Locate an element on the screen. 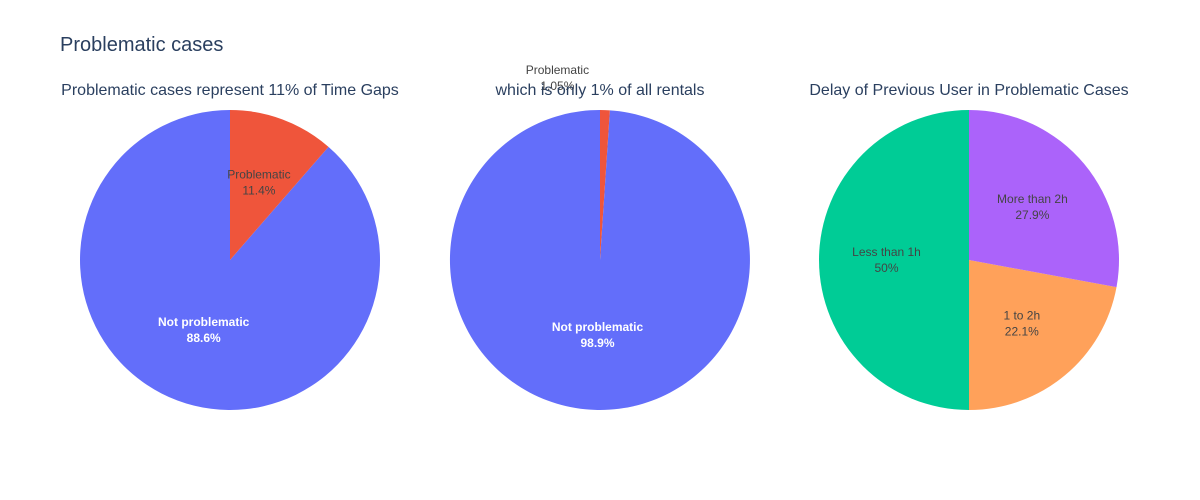  pie-2-slice-problematic is located at coordinates (605, 185).